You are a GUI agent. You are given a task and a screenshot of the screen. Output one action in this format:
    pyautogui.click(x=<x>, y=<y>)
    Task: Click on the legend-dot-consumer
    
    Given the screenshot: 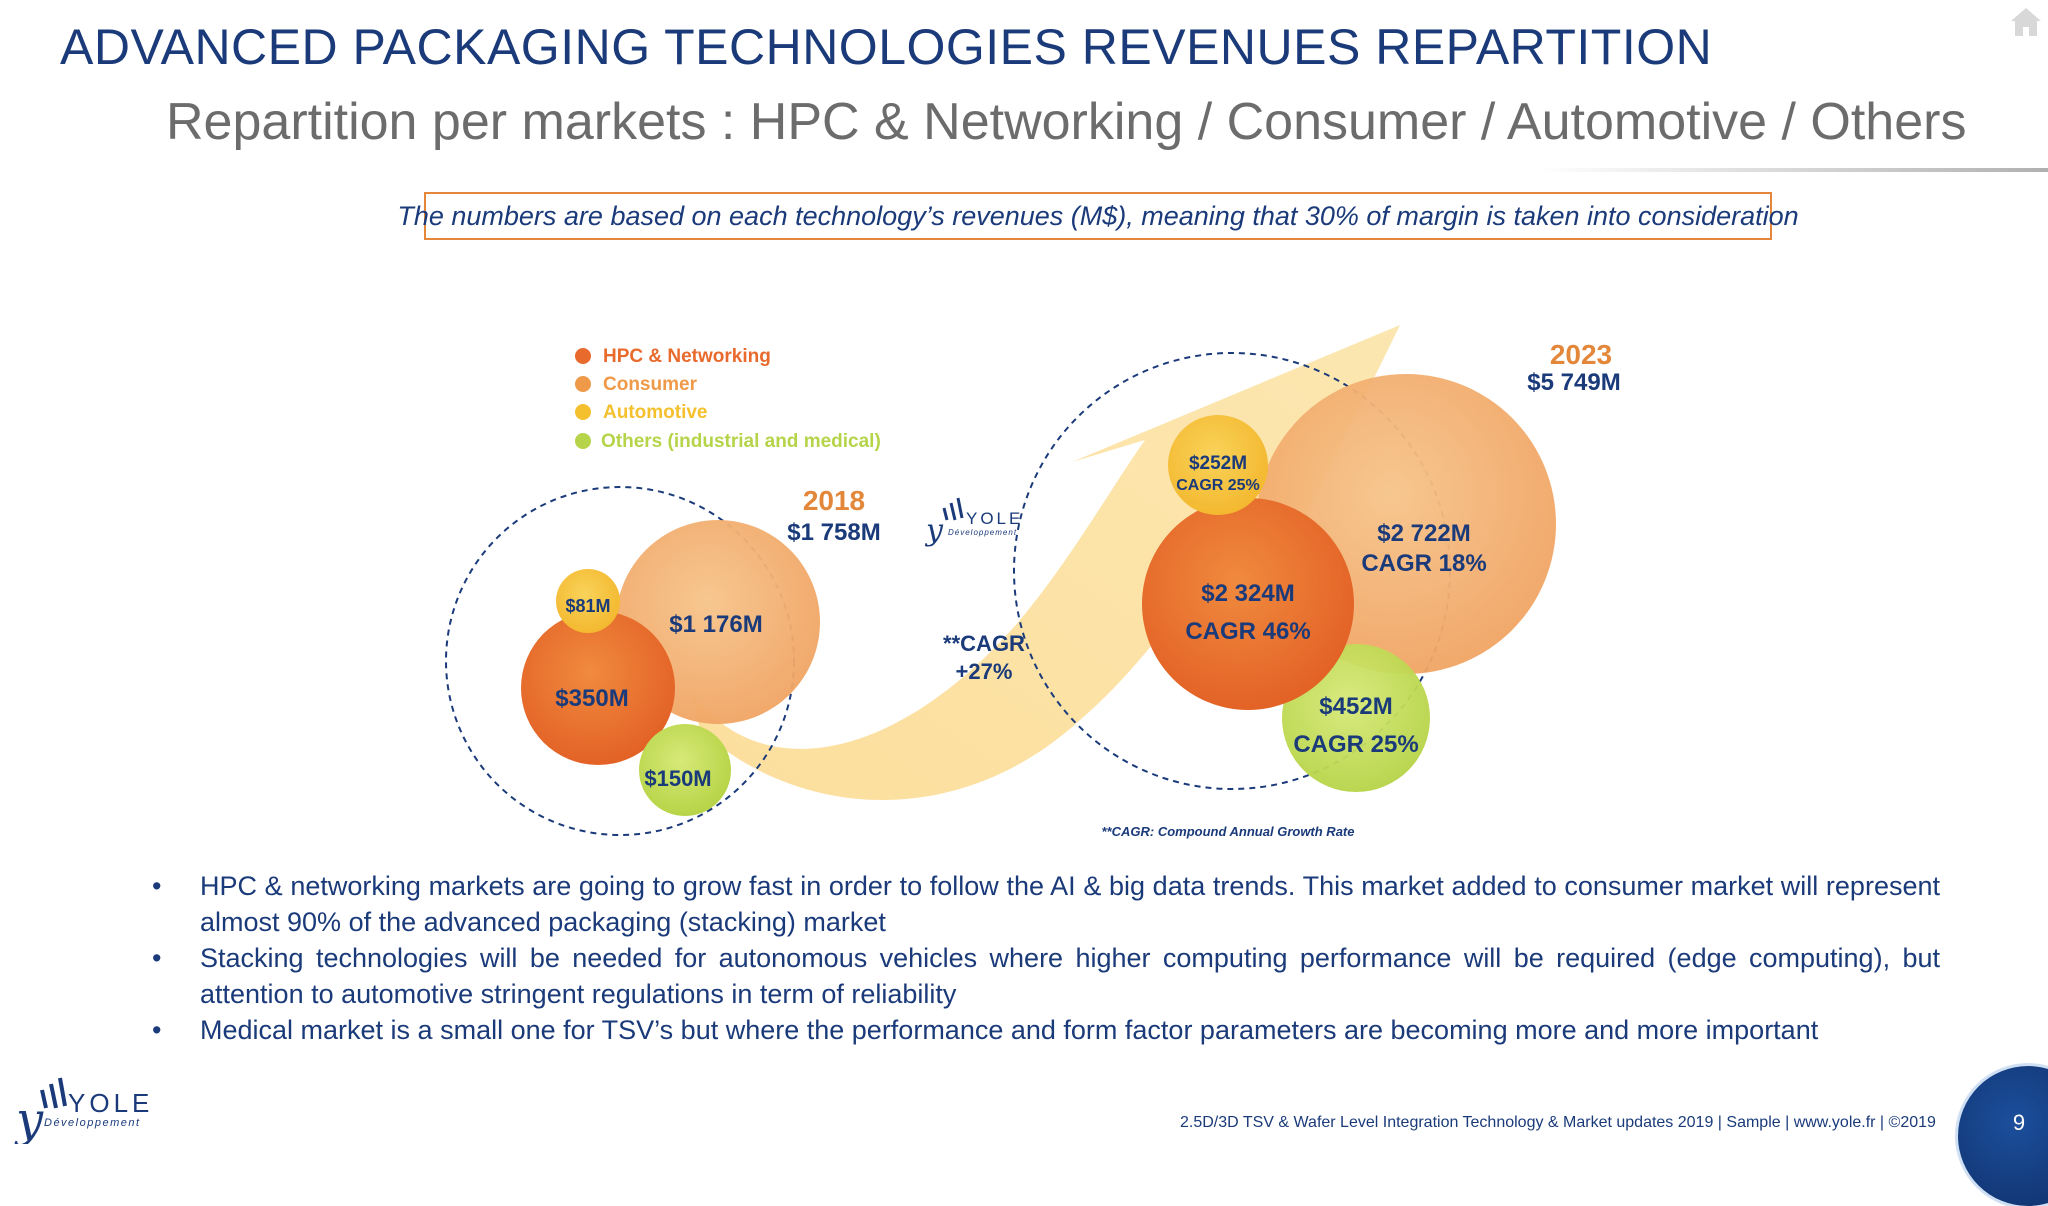 What is the action you would take?
    pyautogui.click(x=583, y=384)
    